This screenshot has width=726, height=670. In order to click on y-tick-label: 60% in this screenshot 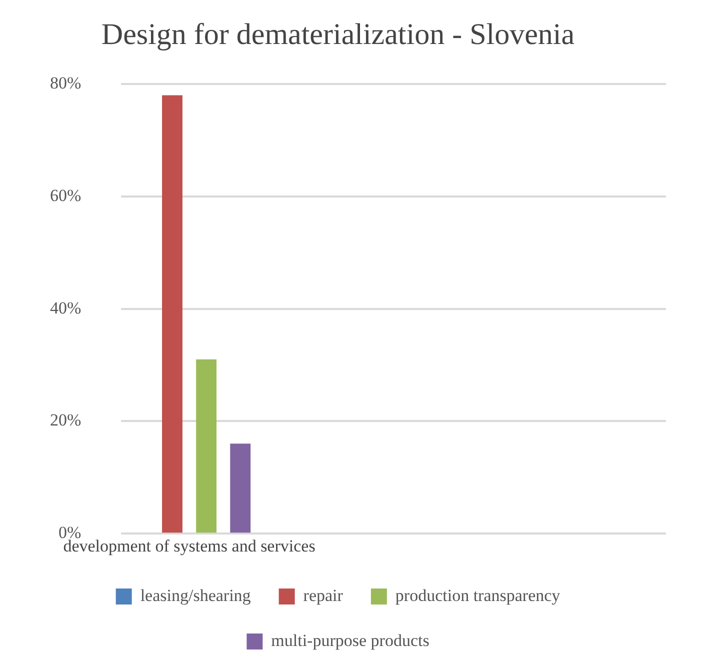, I will do `click(66, 195)`.